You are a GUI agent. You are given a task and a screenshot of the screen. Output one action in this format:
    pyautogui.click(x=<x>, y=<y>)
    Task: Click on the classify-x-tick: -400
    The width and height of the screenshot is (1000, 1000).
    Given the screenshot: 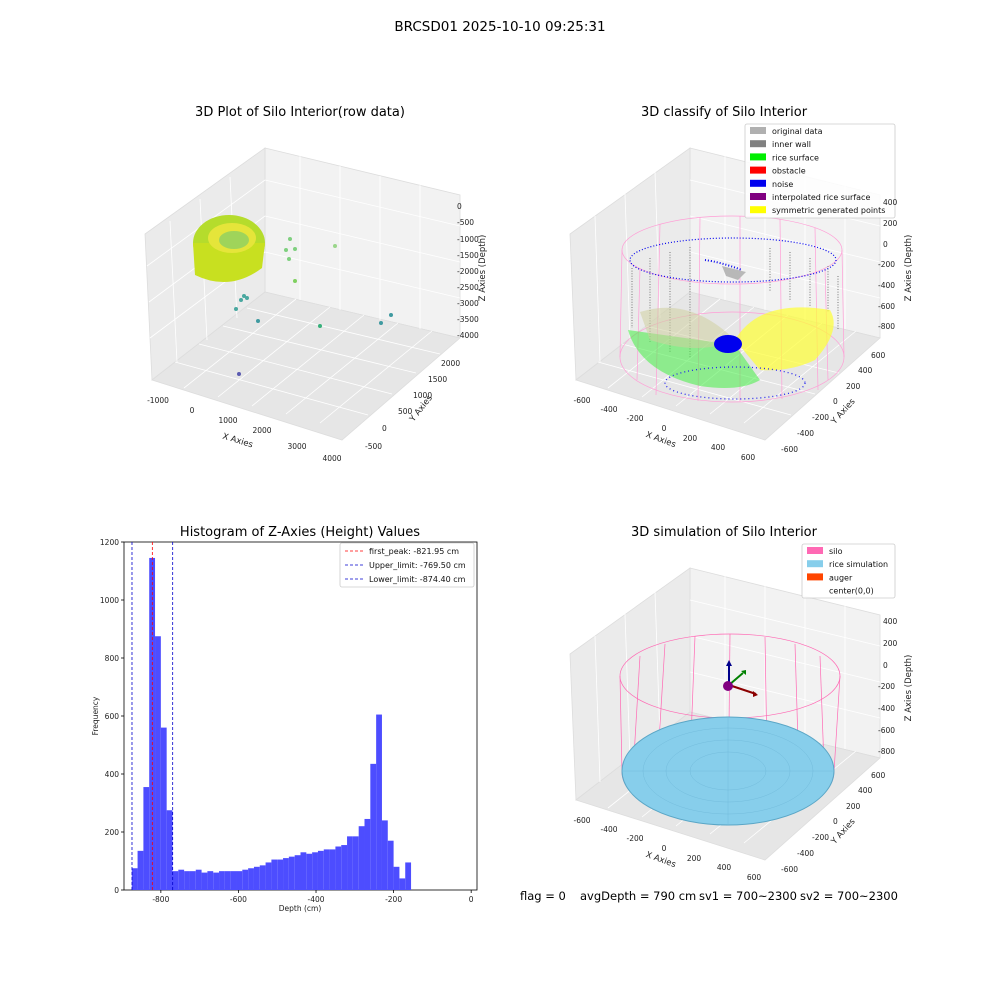 What is the action you would take?
    pyautogui.click(x=608, y=409)
    